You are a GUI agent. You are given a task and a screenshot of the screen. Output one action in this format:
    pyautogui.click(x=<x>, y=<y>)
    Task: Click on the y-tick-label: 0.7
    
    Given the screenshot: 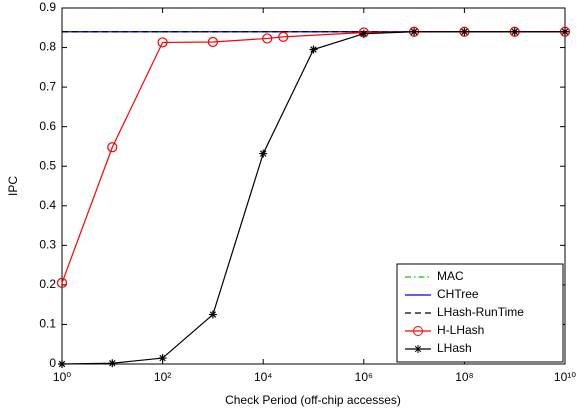 What is the action you would take?
    pyautogui.click(x=47, y=86)
    